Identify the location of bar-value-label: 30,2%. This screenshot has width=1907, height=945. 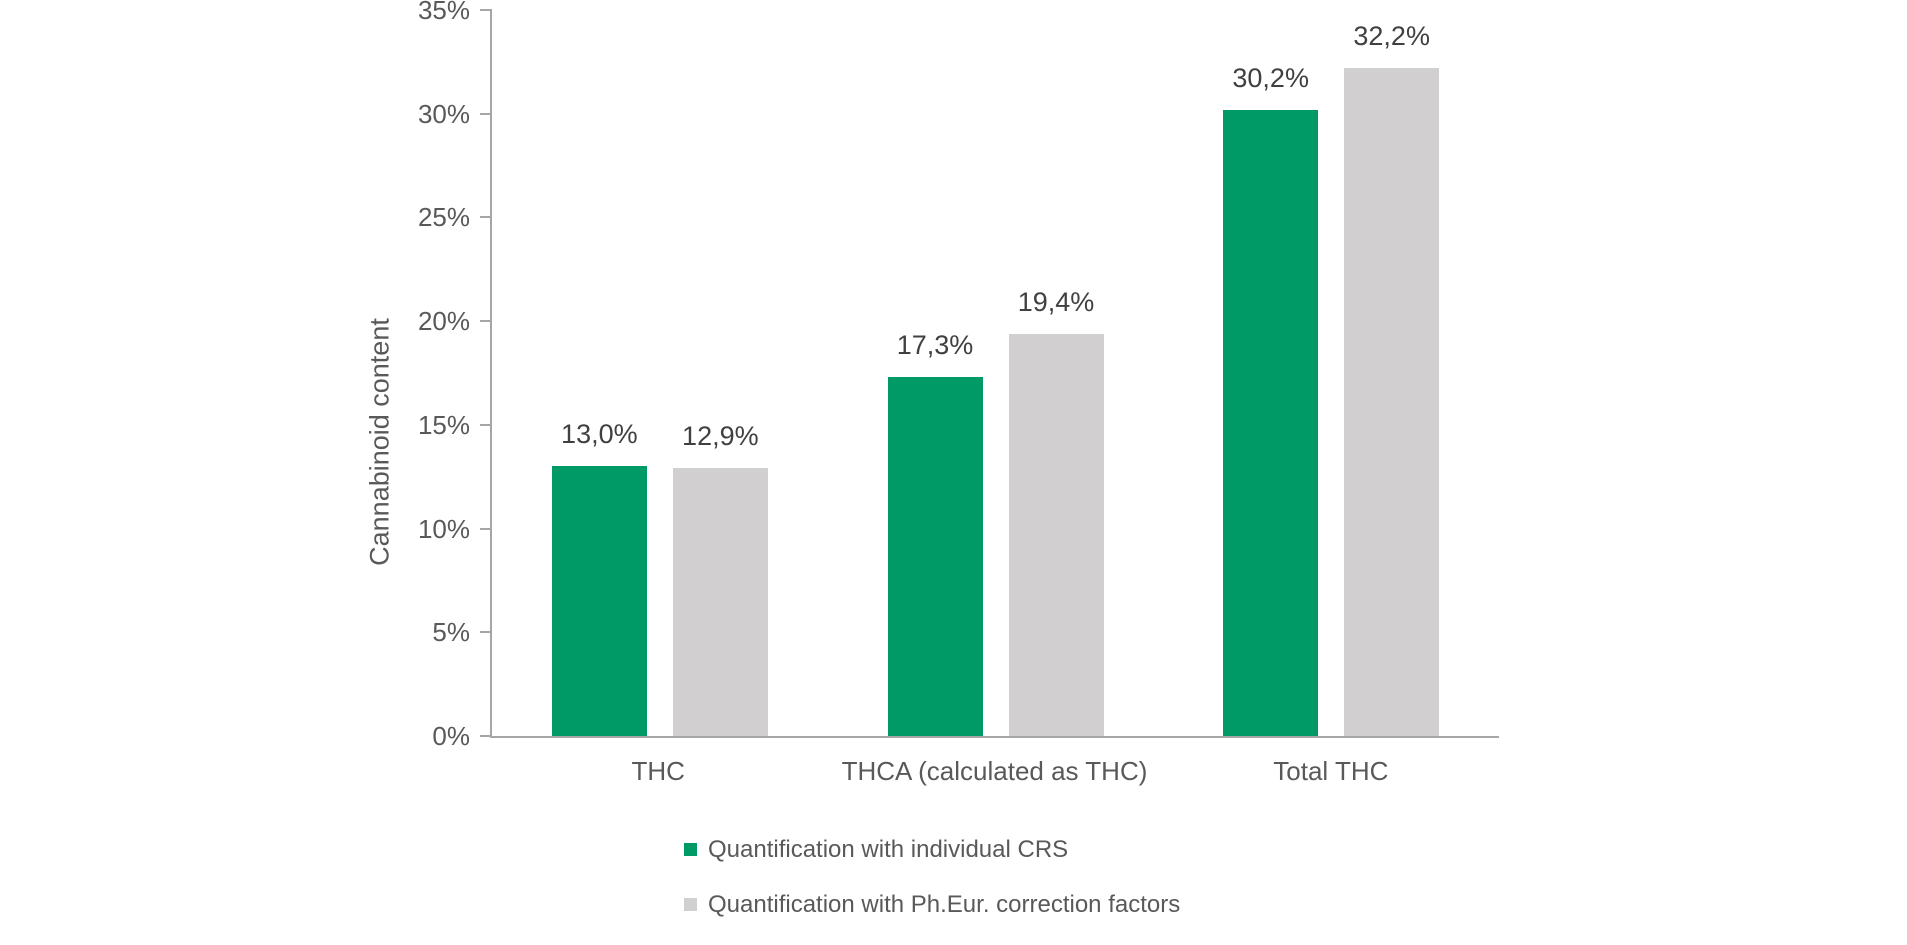
(1270, 77).